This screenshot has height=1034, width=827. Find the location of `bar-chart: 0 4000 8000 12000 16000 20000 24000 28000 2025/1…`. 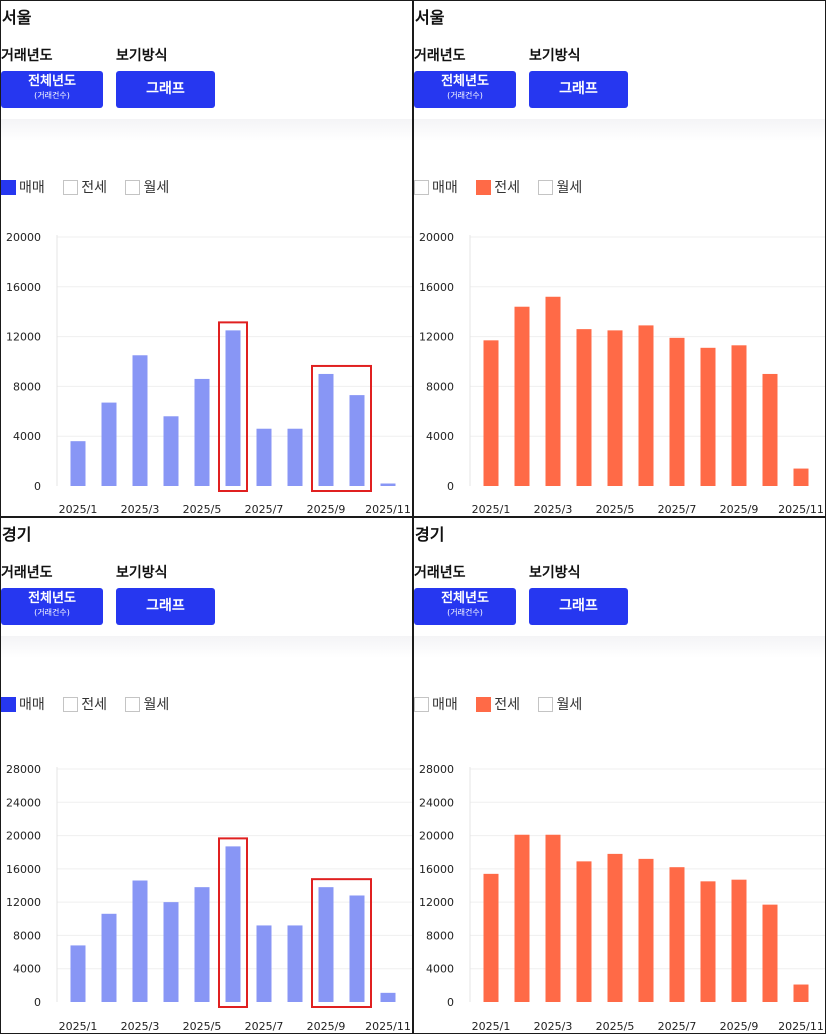

bar-chart: 0 4000 8000 12000 16000 20000 24000 28000 2025/1… is located at coordinates (622, 898).